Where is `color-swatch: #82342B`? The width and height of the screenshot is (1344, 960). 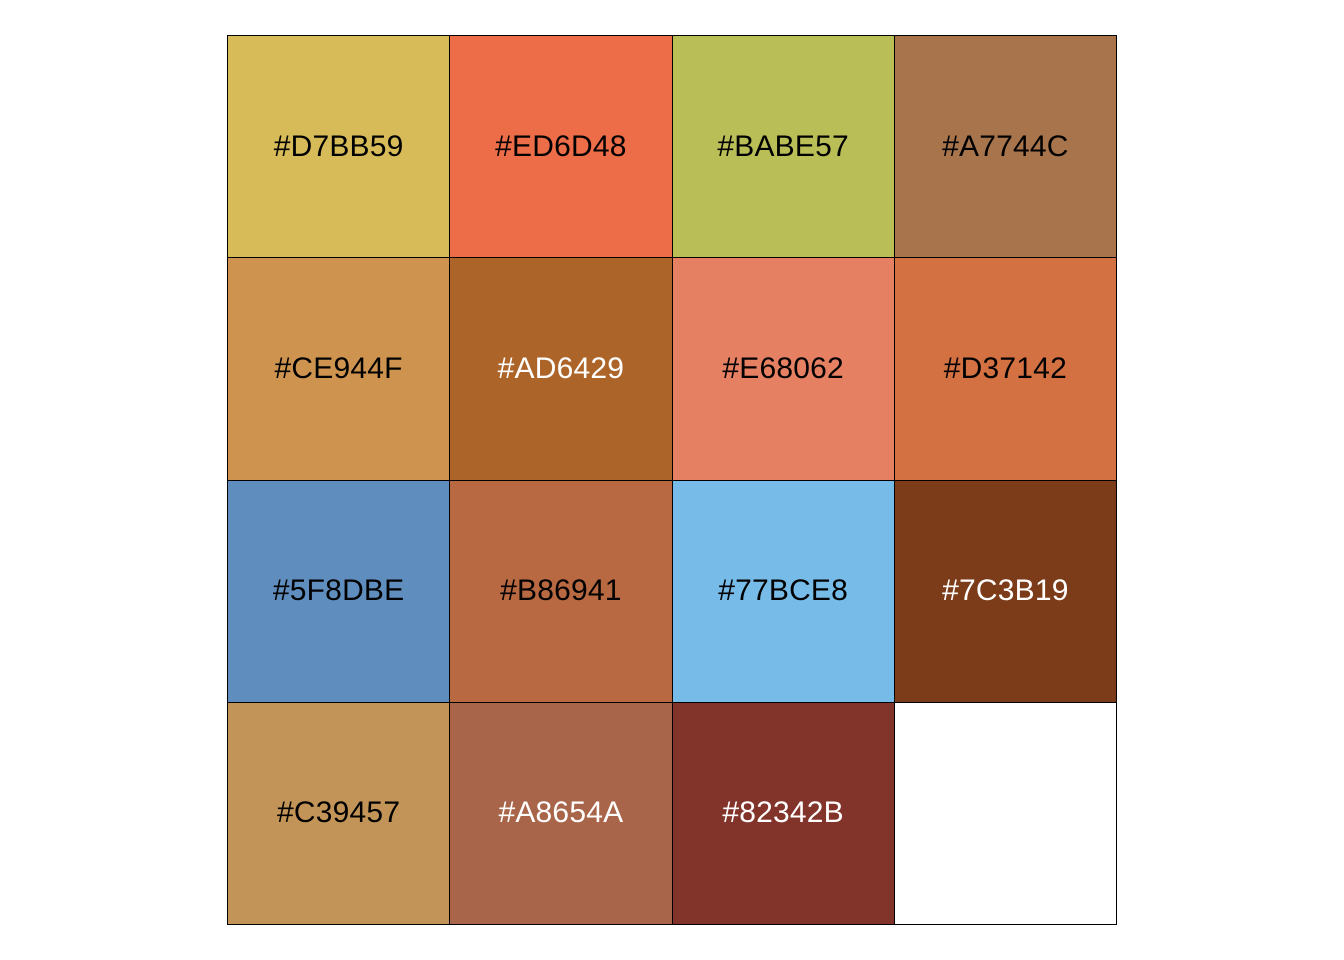
color-swatch: #82342B is located at coordinates (783, 813).